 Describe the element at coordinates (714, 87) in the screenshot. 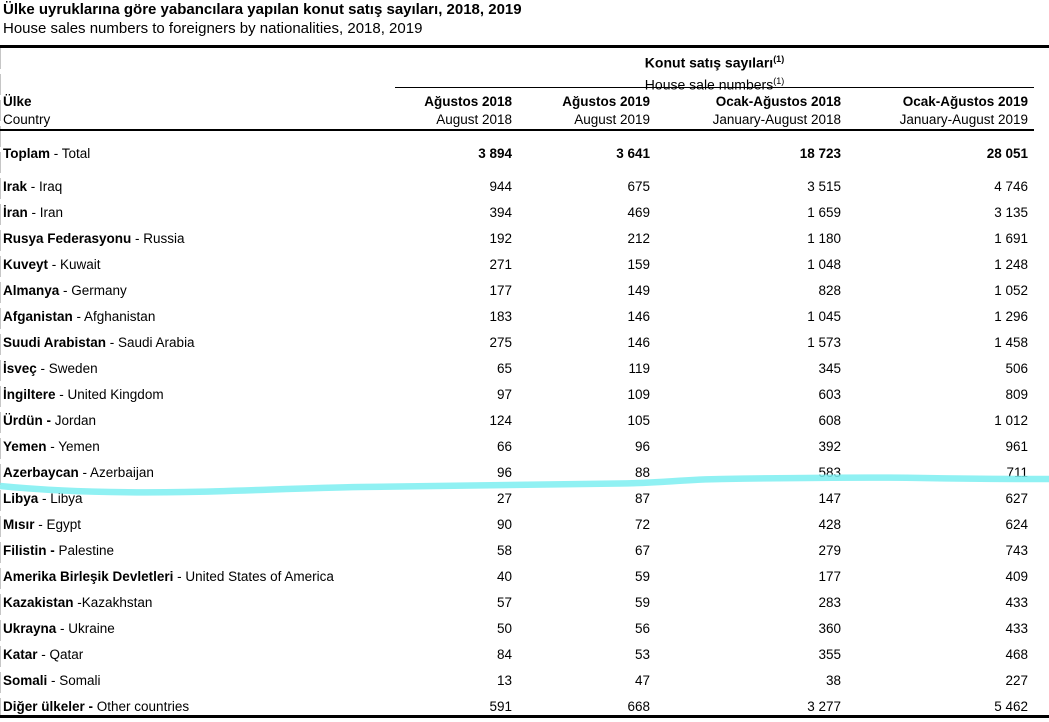

I see `group-header-underline` at that location.